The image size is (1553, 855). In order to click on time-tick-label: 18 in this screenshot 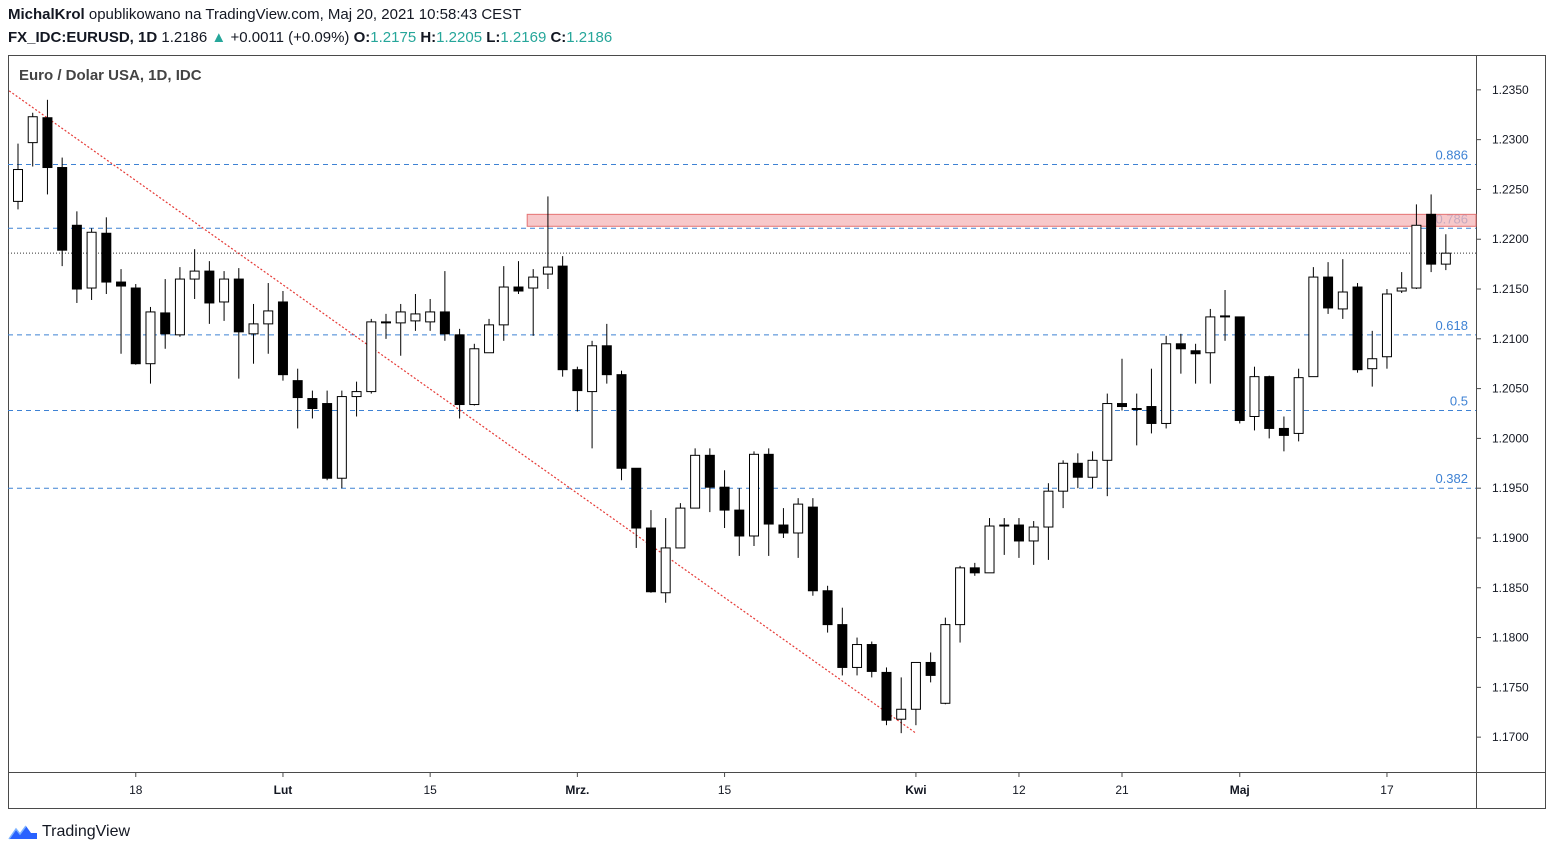, I will do `click(136, 790)`.